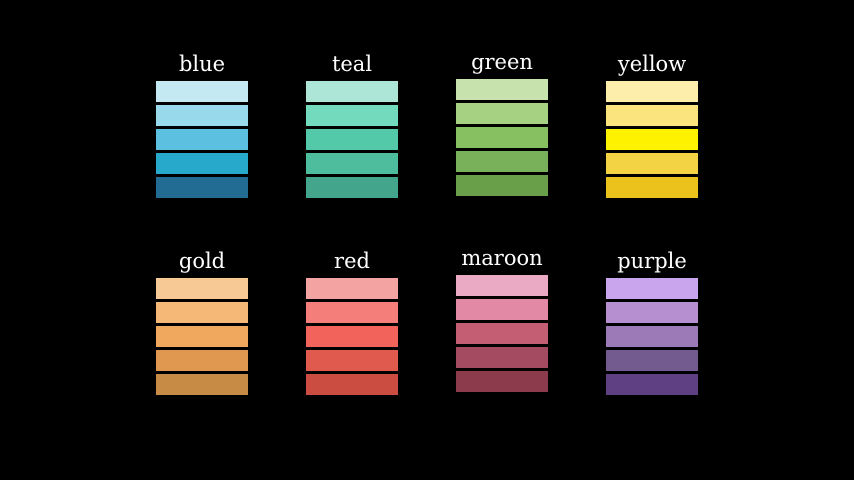 The width and height of the screenshot is (854, 480). Describe the element at coordinates (352, 261) in the screenshot. I see `palette-title: red` at that location.